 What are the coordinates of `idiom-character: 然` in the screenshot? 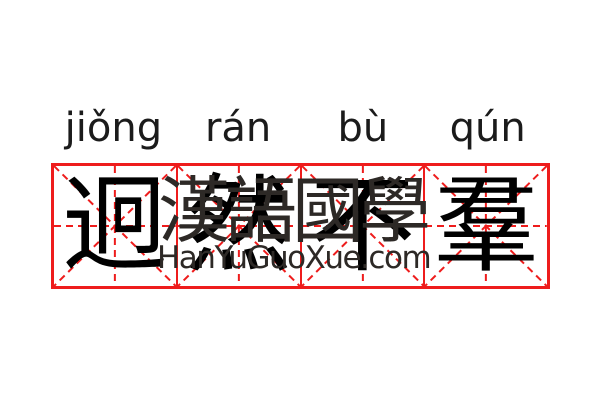 It's located at (238, 225).